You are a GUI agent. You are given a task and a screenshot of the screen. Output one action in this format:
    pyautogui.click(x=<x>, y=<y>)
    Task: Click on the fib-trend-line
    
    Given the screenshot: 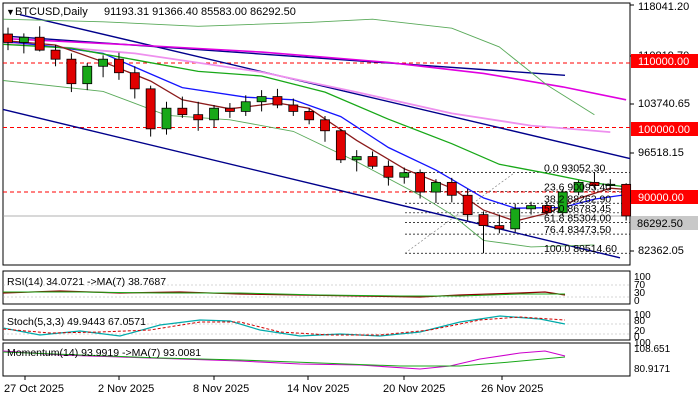 What is the action you would take?
    pyautogui.click(x=460, y=213)
    